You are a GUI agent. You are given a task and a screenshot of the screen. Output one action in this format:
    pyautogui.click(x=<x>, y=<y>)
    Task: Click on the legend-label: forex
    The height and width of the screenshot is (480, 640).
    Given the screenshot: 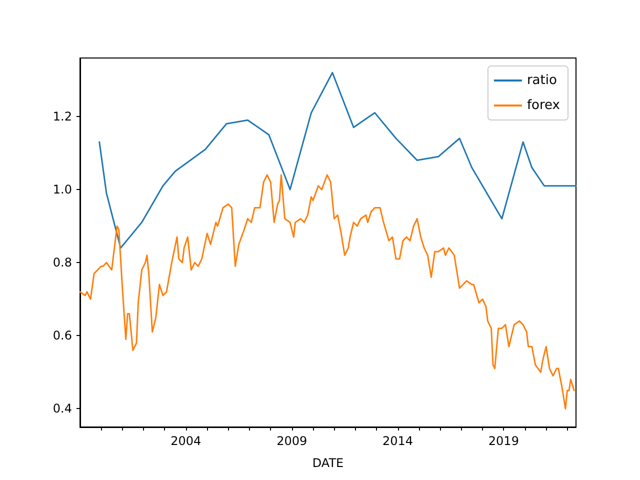 What is the action you would take?
    pyautogui.click(x=543, y=105)
    